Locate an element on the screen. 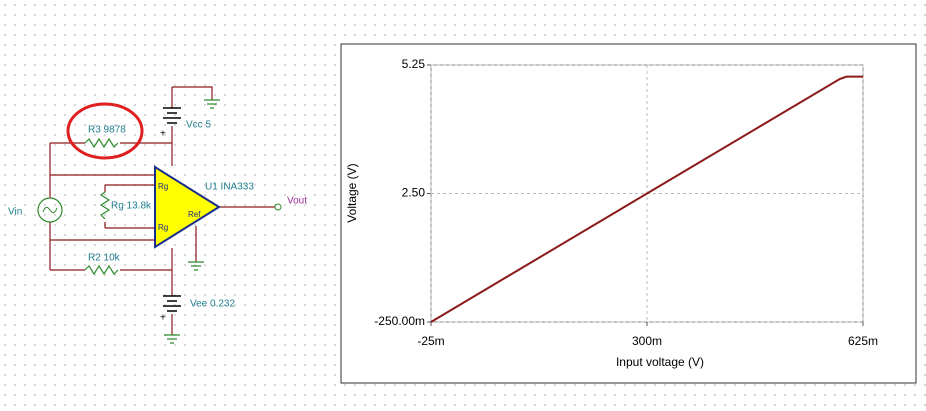 The width and height of the screenshot is (926, 411). label: R3 9878 is located at coordinates (107, 130).